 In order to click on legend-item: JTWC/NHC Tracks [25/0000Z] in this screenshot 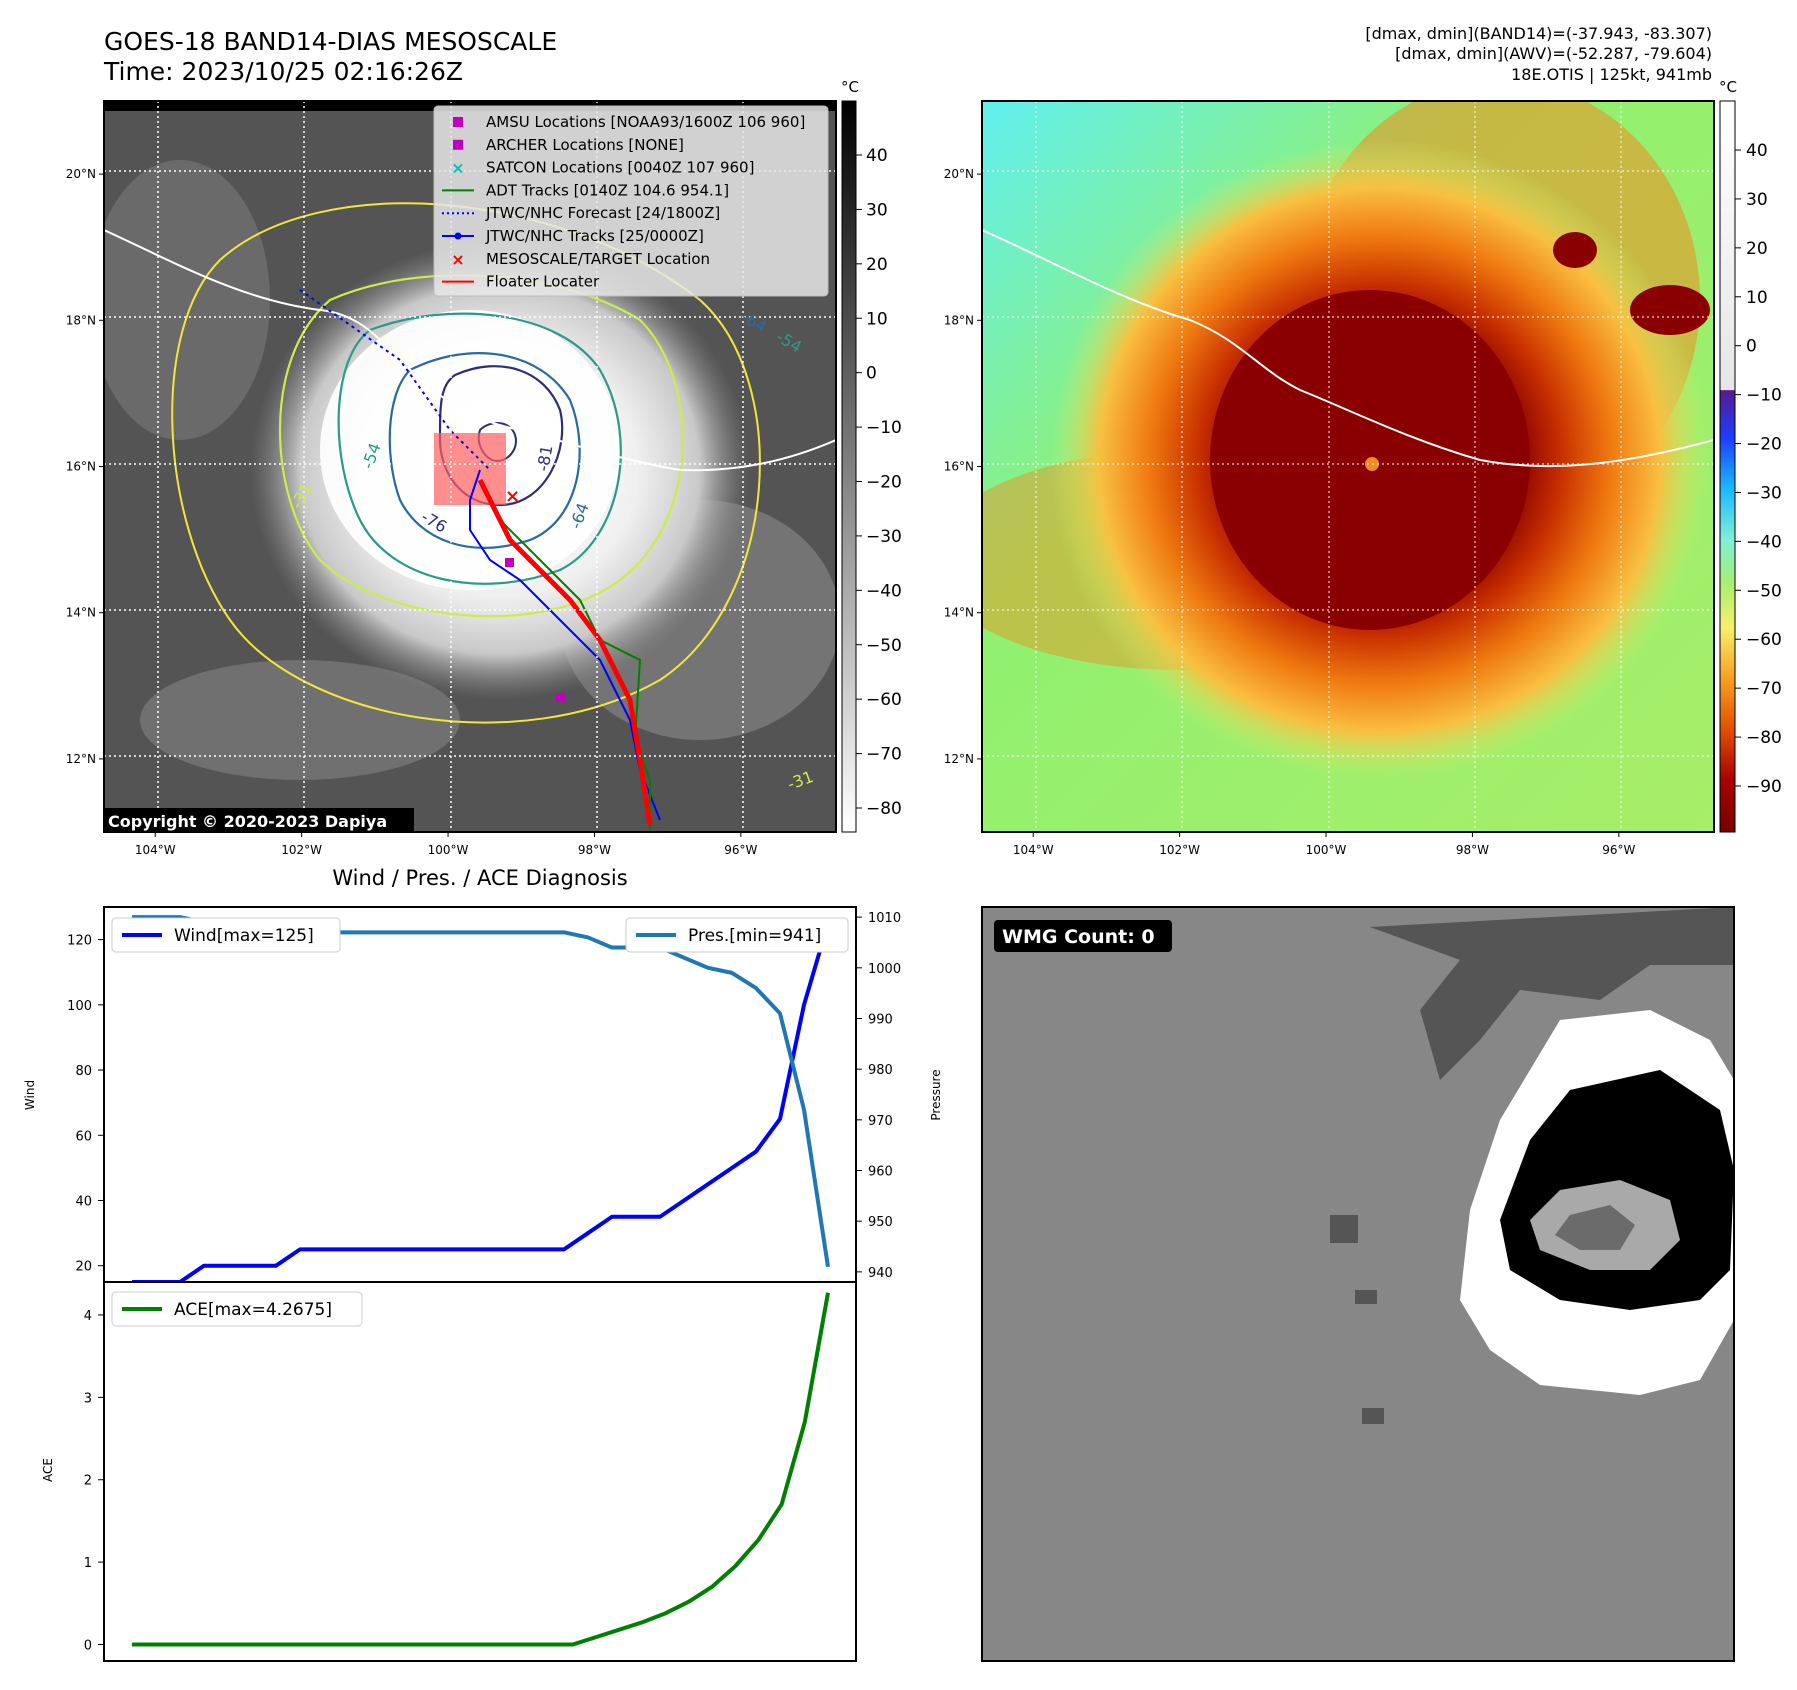, I will do `click(573, 236)`.